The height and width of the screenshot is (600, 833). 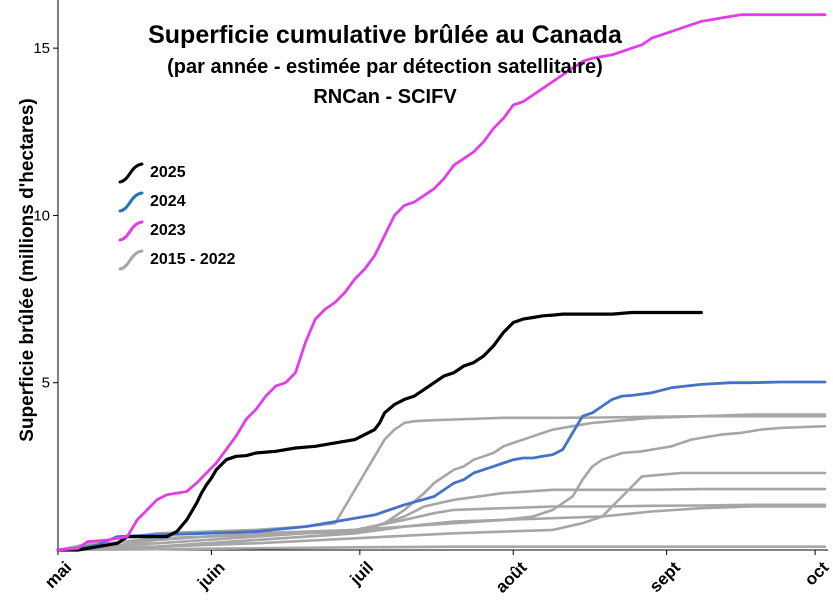 I want to click on chart-title: Superficie cumulative brûlée au Canada, so click(x=385, y=35).